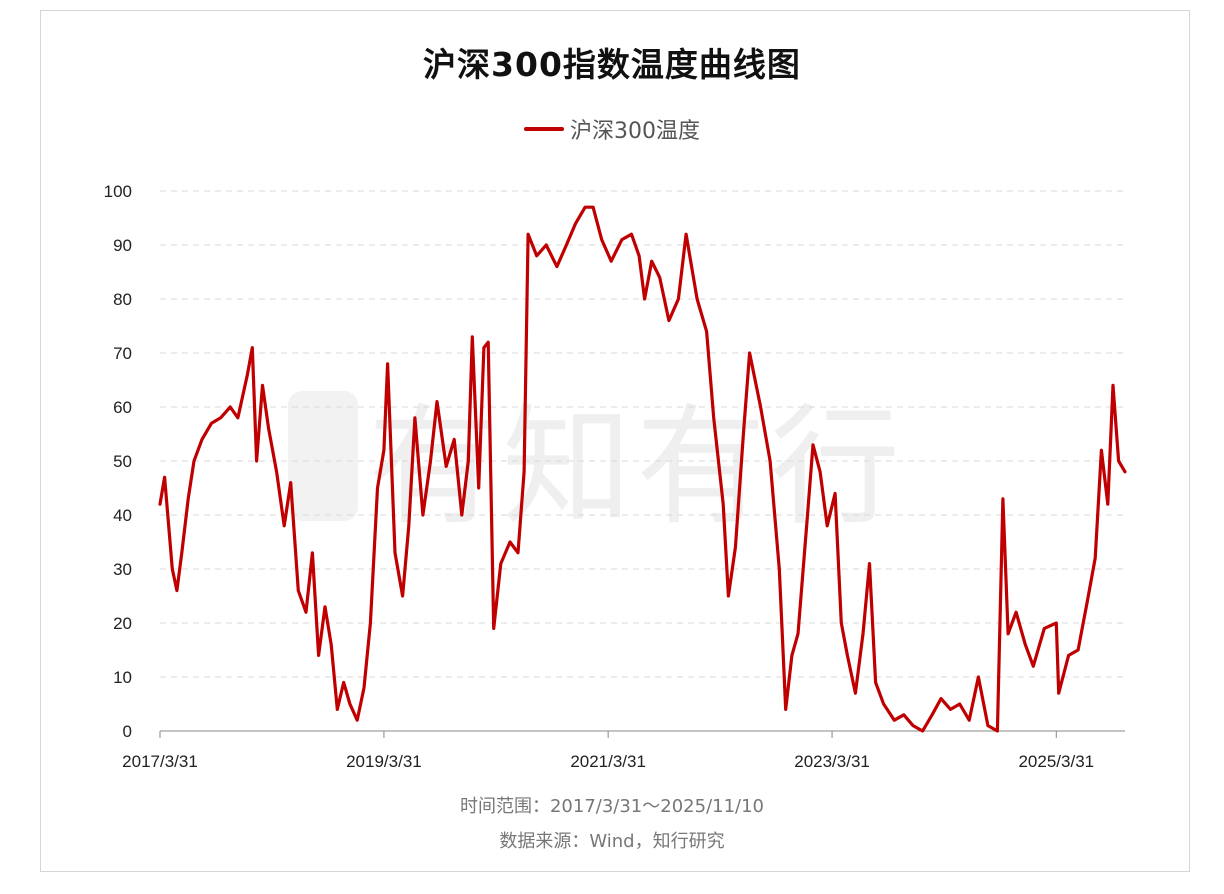 The height and width of the screenshot is (894, 1224). What do you see at coordinates (635, 131) in the screenshot?
I see `legend-label: 沪深300温度` at bounding box center [635, 131].